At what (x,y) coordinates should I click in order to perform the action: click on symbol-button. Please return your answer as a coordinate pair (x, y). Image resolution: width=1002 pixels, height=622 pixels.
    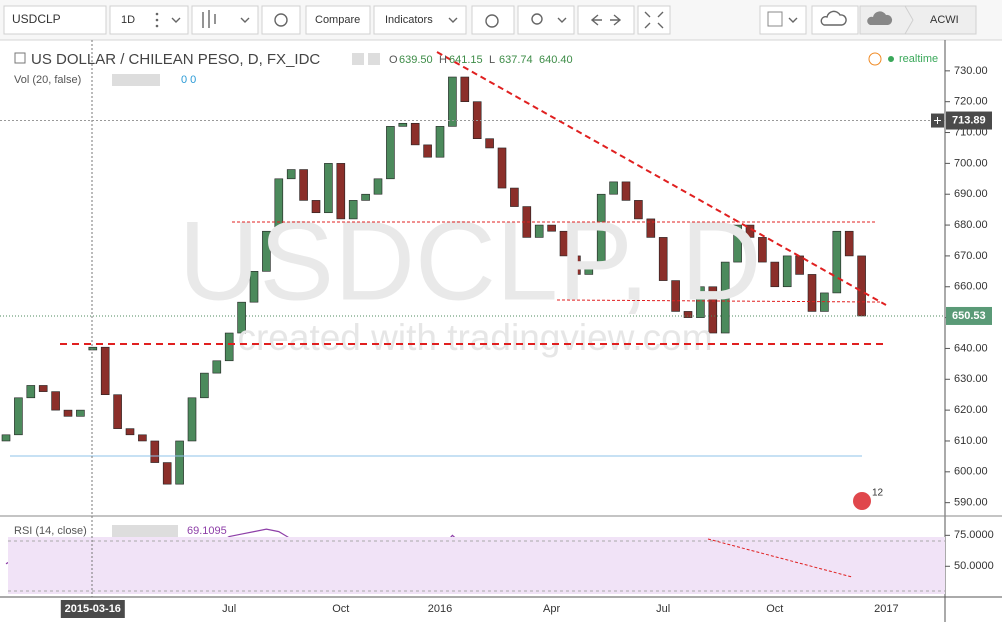
    Looking at the image, I should click on (55, 20).